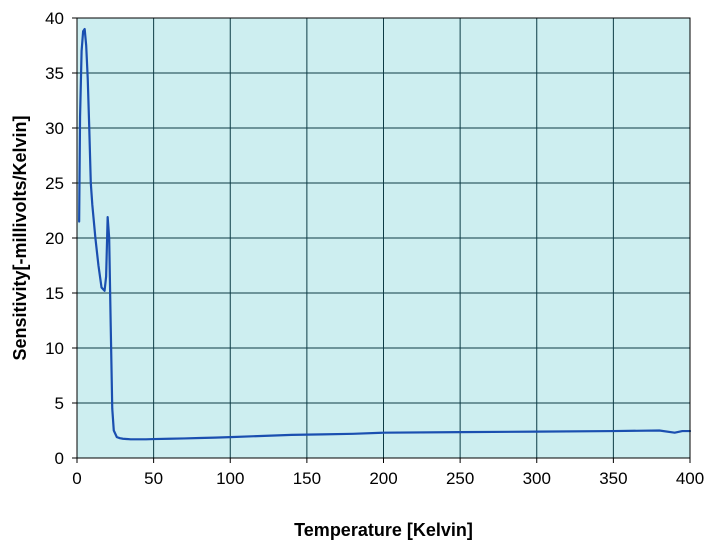 The image size is (718, 543). I want to click on x-tick-labels: 0 50 100 150 200 250 300 350 400, so click(388, 478).